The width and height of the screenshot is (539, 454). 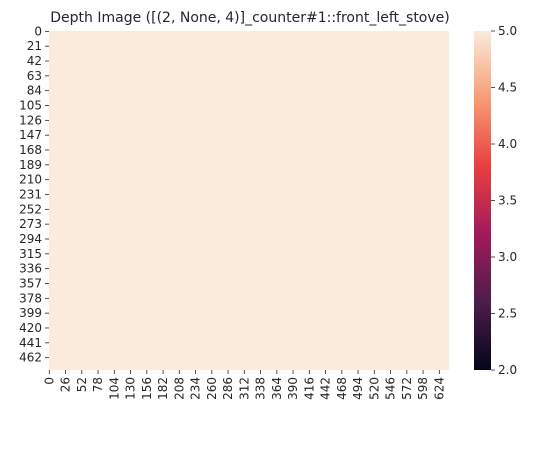 What do you see at coordinates (309, 388) in the screenshot?
I see `x-tick-label: 416` at bounding box center [309, 388].